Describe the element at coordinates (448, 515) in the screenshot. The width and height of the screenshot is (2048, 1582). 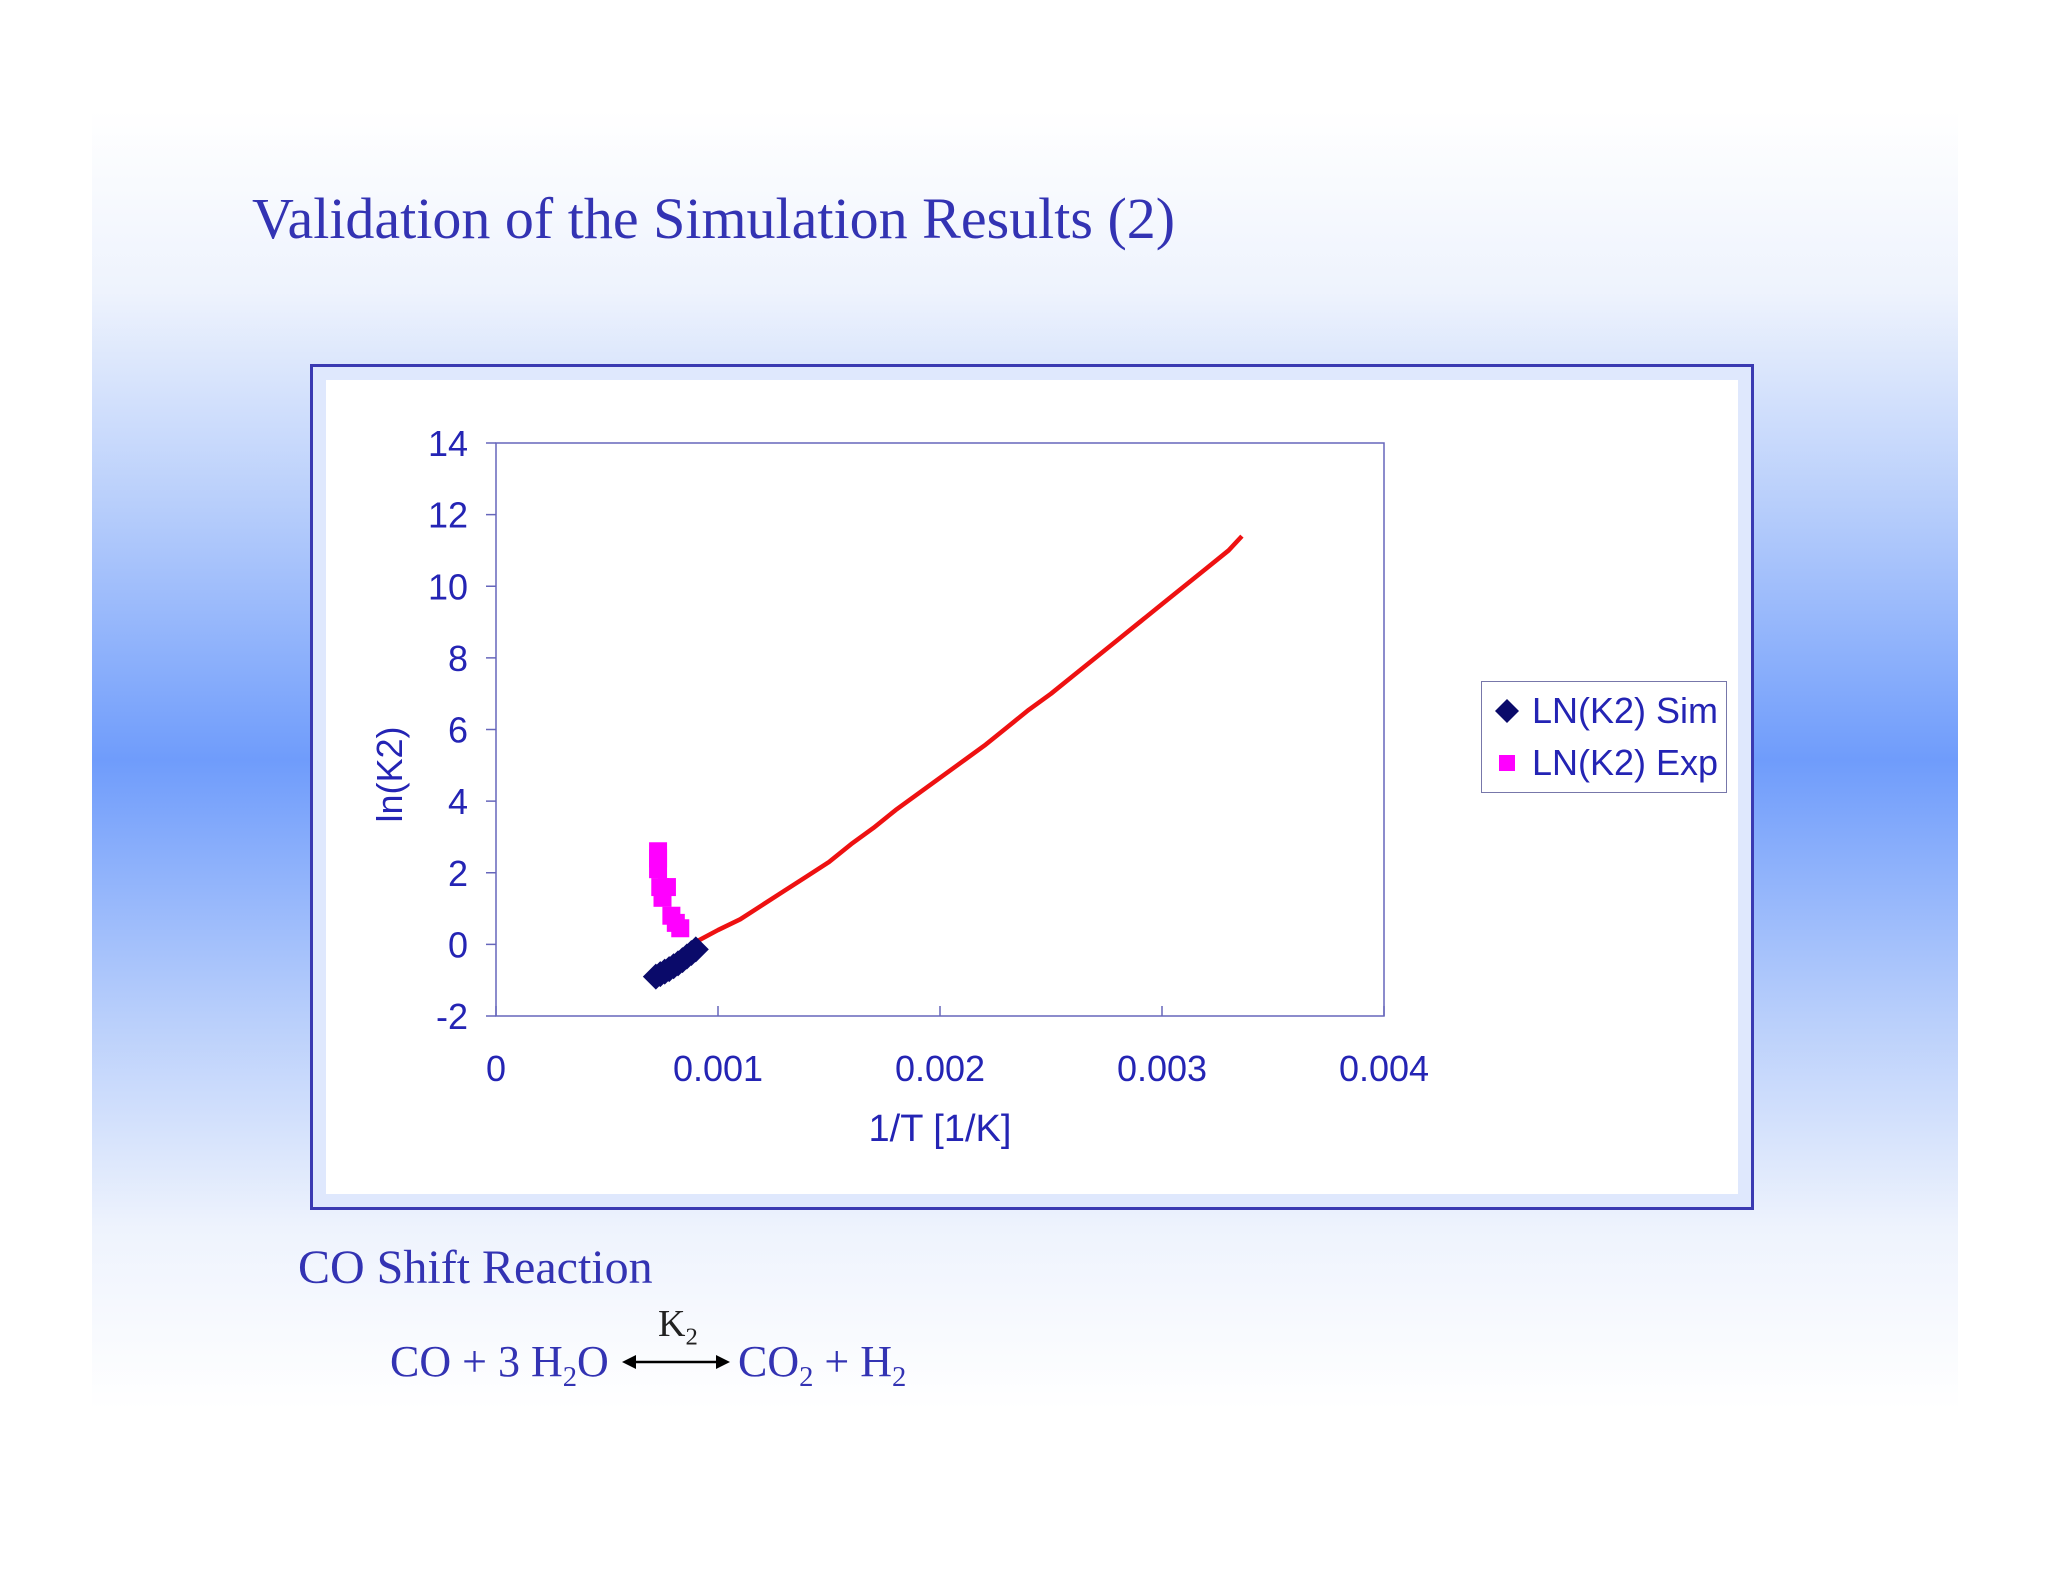
I see `y-tick-label: 12` at that location.